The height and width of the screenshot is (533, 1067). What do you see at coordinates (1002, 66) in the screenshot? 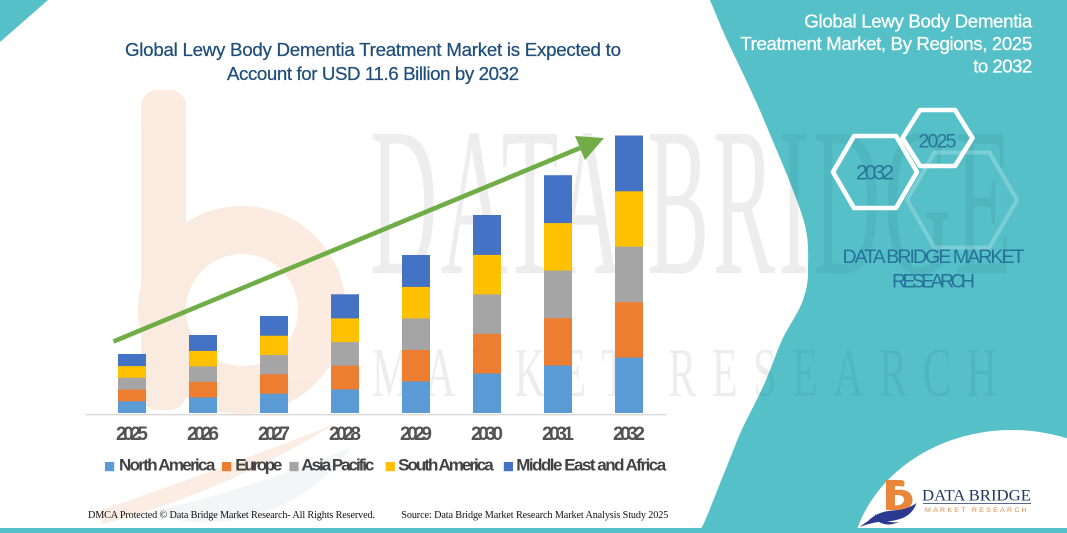
I see `svg-text: to 2032` at bounding box center [1002, 66].